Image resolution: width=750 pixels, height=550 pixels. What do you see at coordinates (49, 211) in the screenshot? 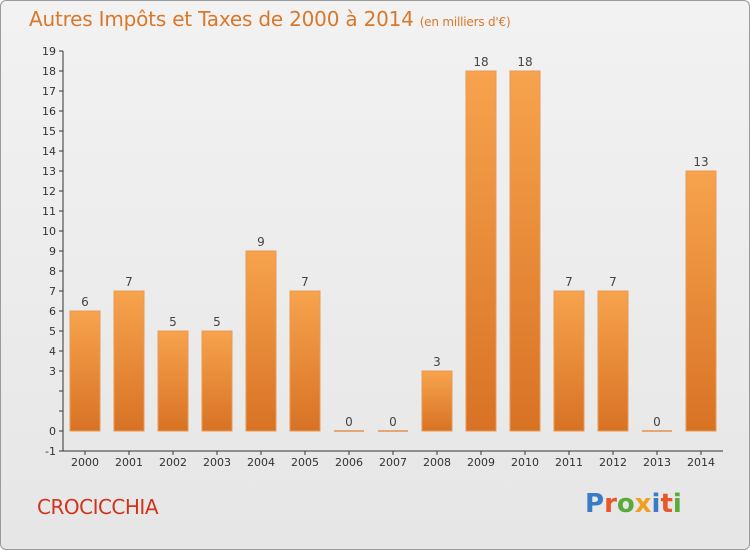
I see `y-tick-label: 11` at bounding box center [49, 211].